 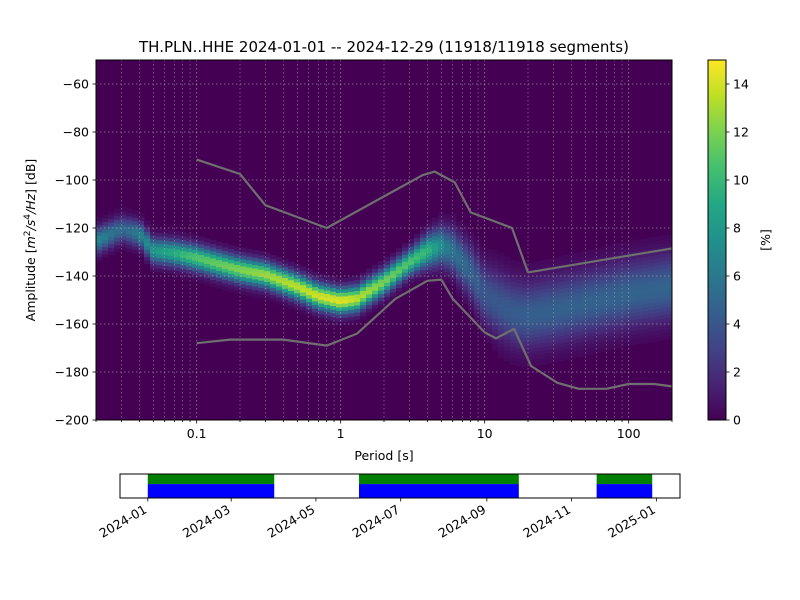 What do you see at coordinates (383, 455) in the screenshot?
I see `x-axis-label: Period [s]` at bounding box center [383, 455].